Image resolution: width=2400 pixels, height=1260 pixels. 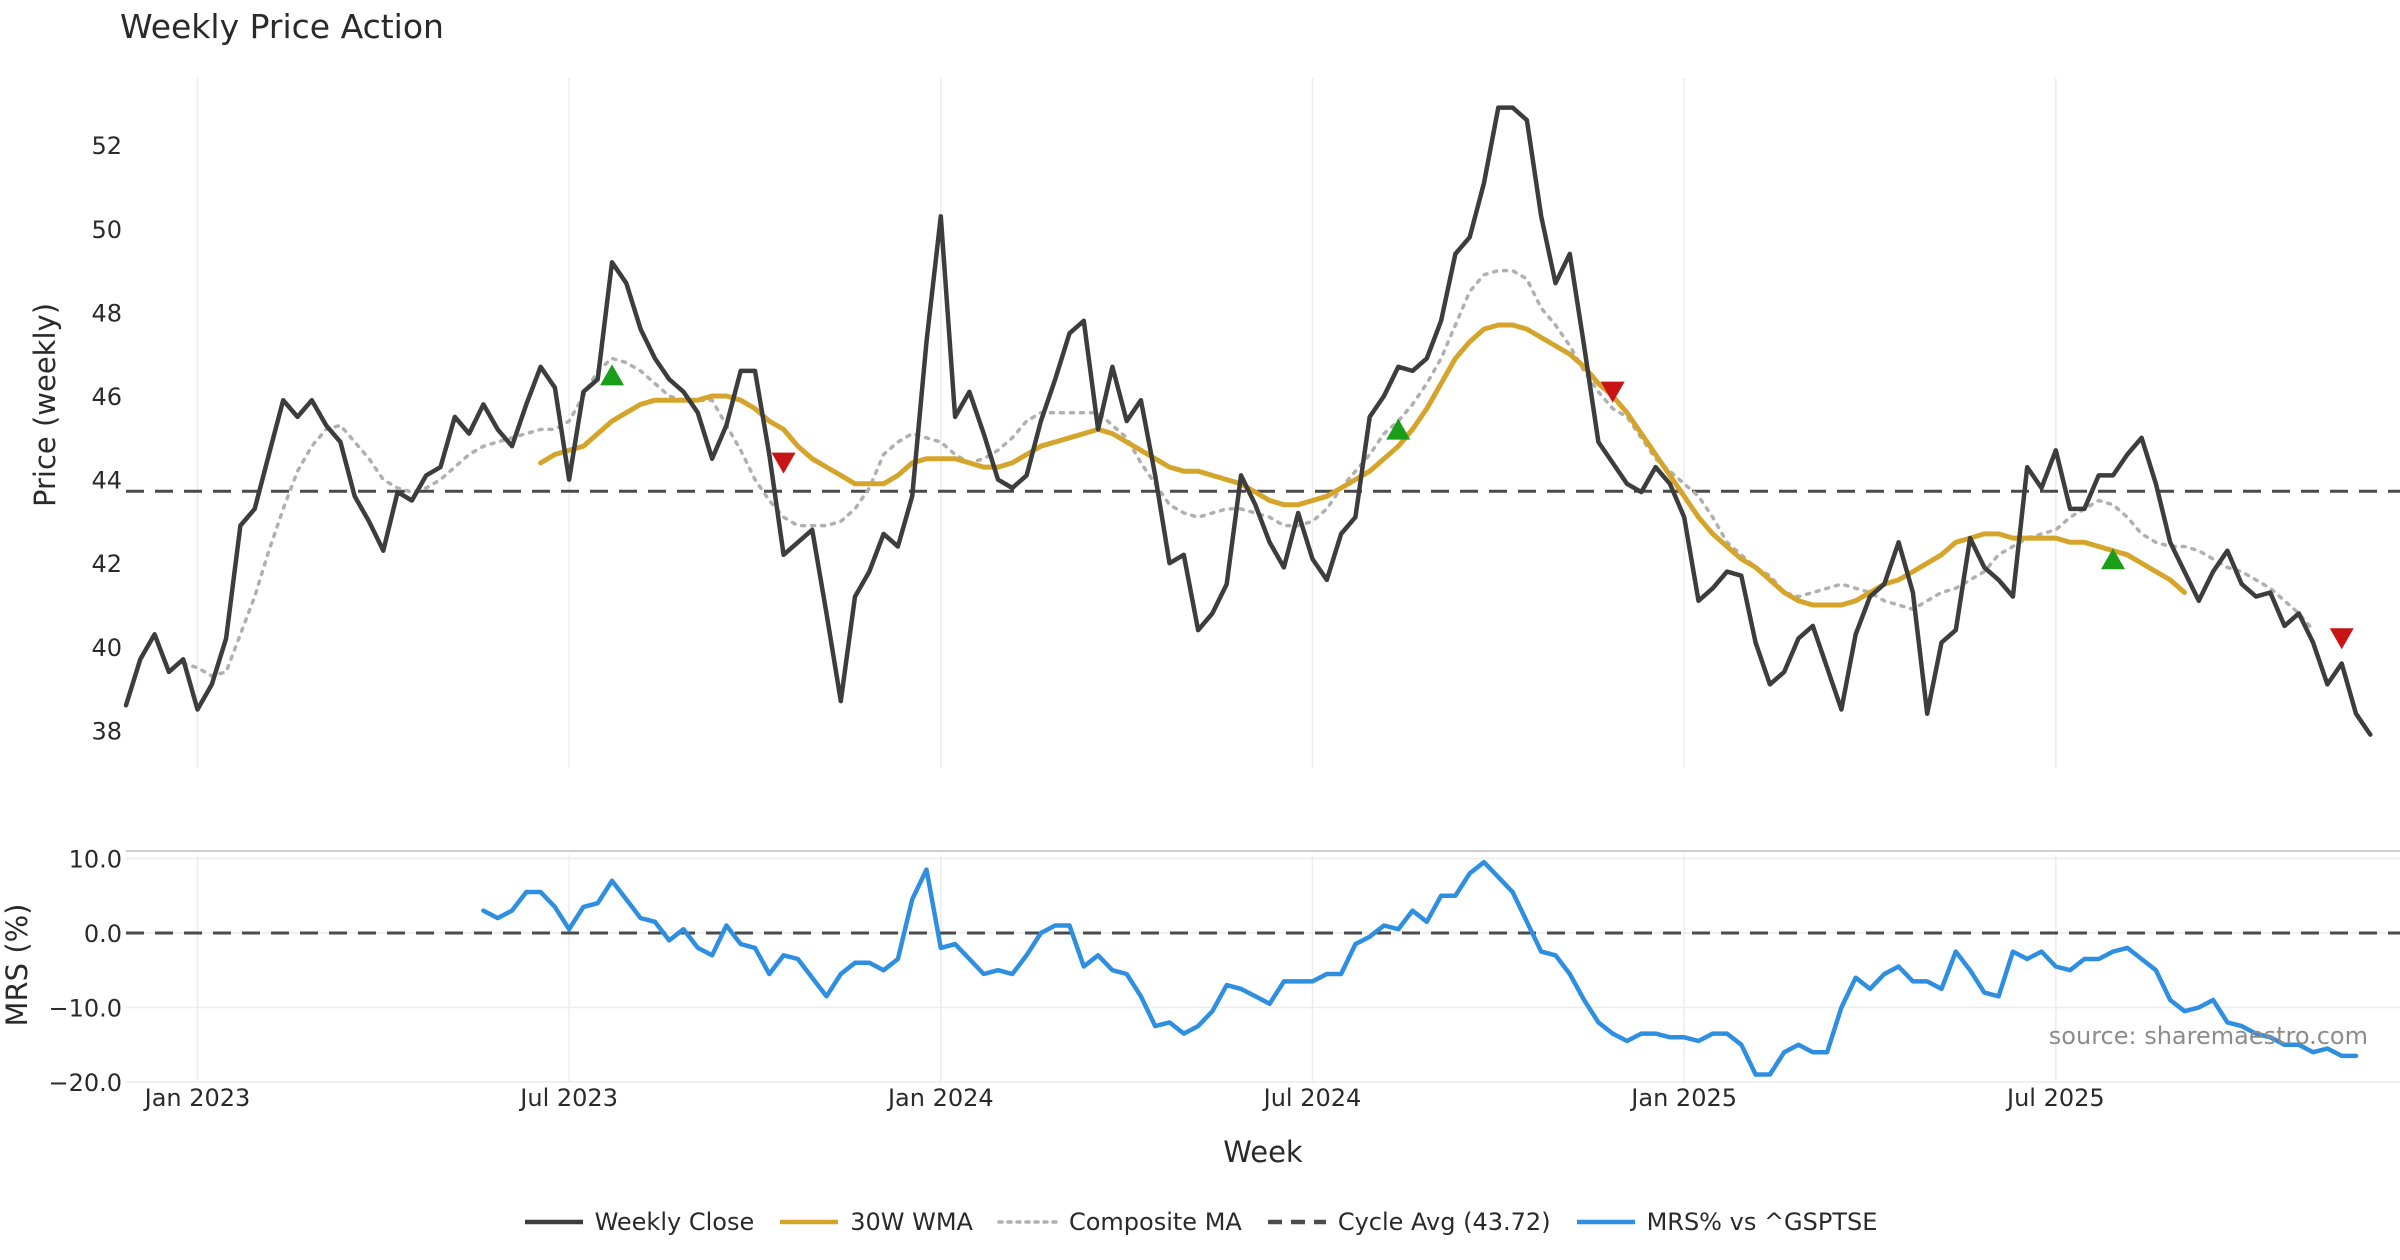 What do you see at coordinates (106, 313) in the screenshot?
I see `price-y-tick: 48` at bounding box center [106, 313].